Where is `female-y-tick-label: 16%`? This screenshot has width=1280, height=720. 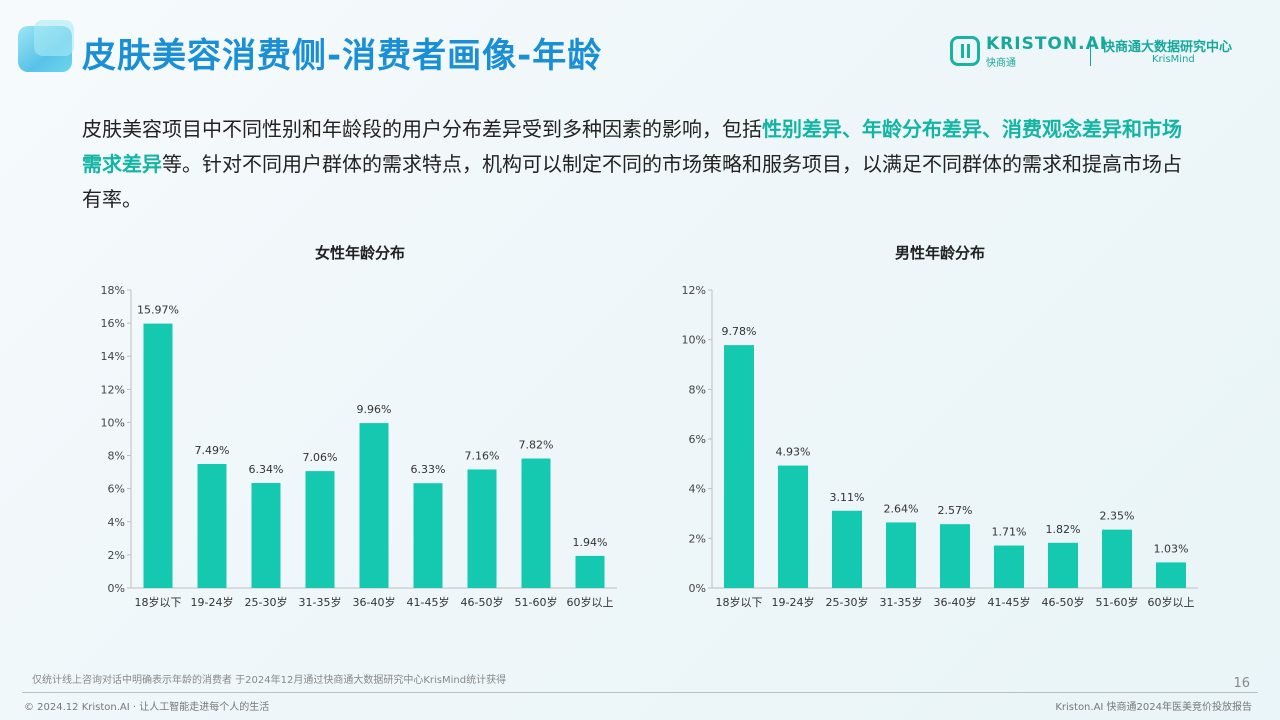 female-y-tick-label: 16% is located at coordinates (113, 323).